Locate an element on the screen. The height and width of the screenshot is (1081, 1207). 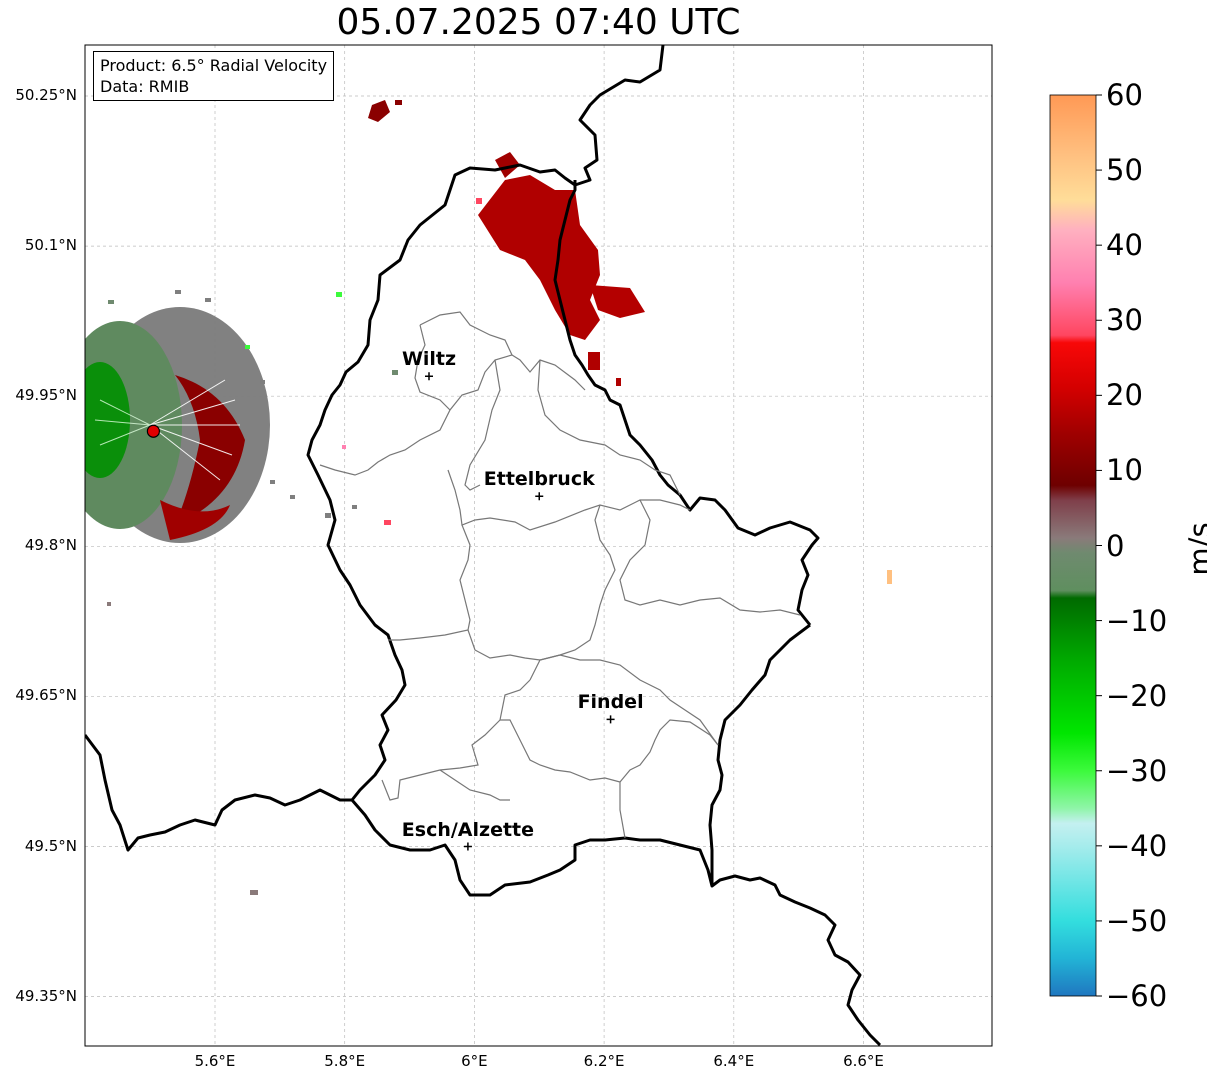
lon-tick-label: 6°E is located at coordinates (474, 1061).